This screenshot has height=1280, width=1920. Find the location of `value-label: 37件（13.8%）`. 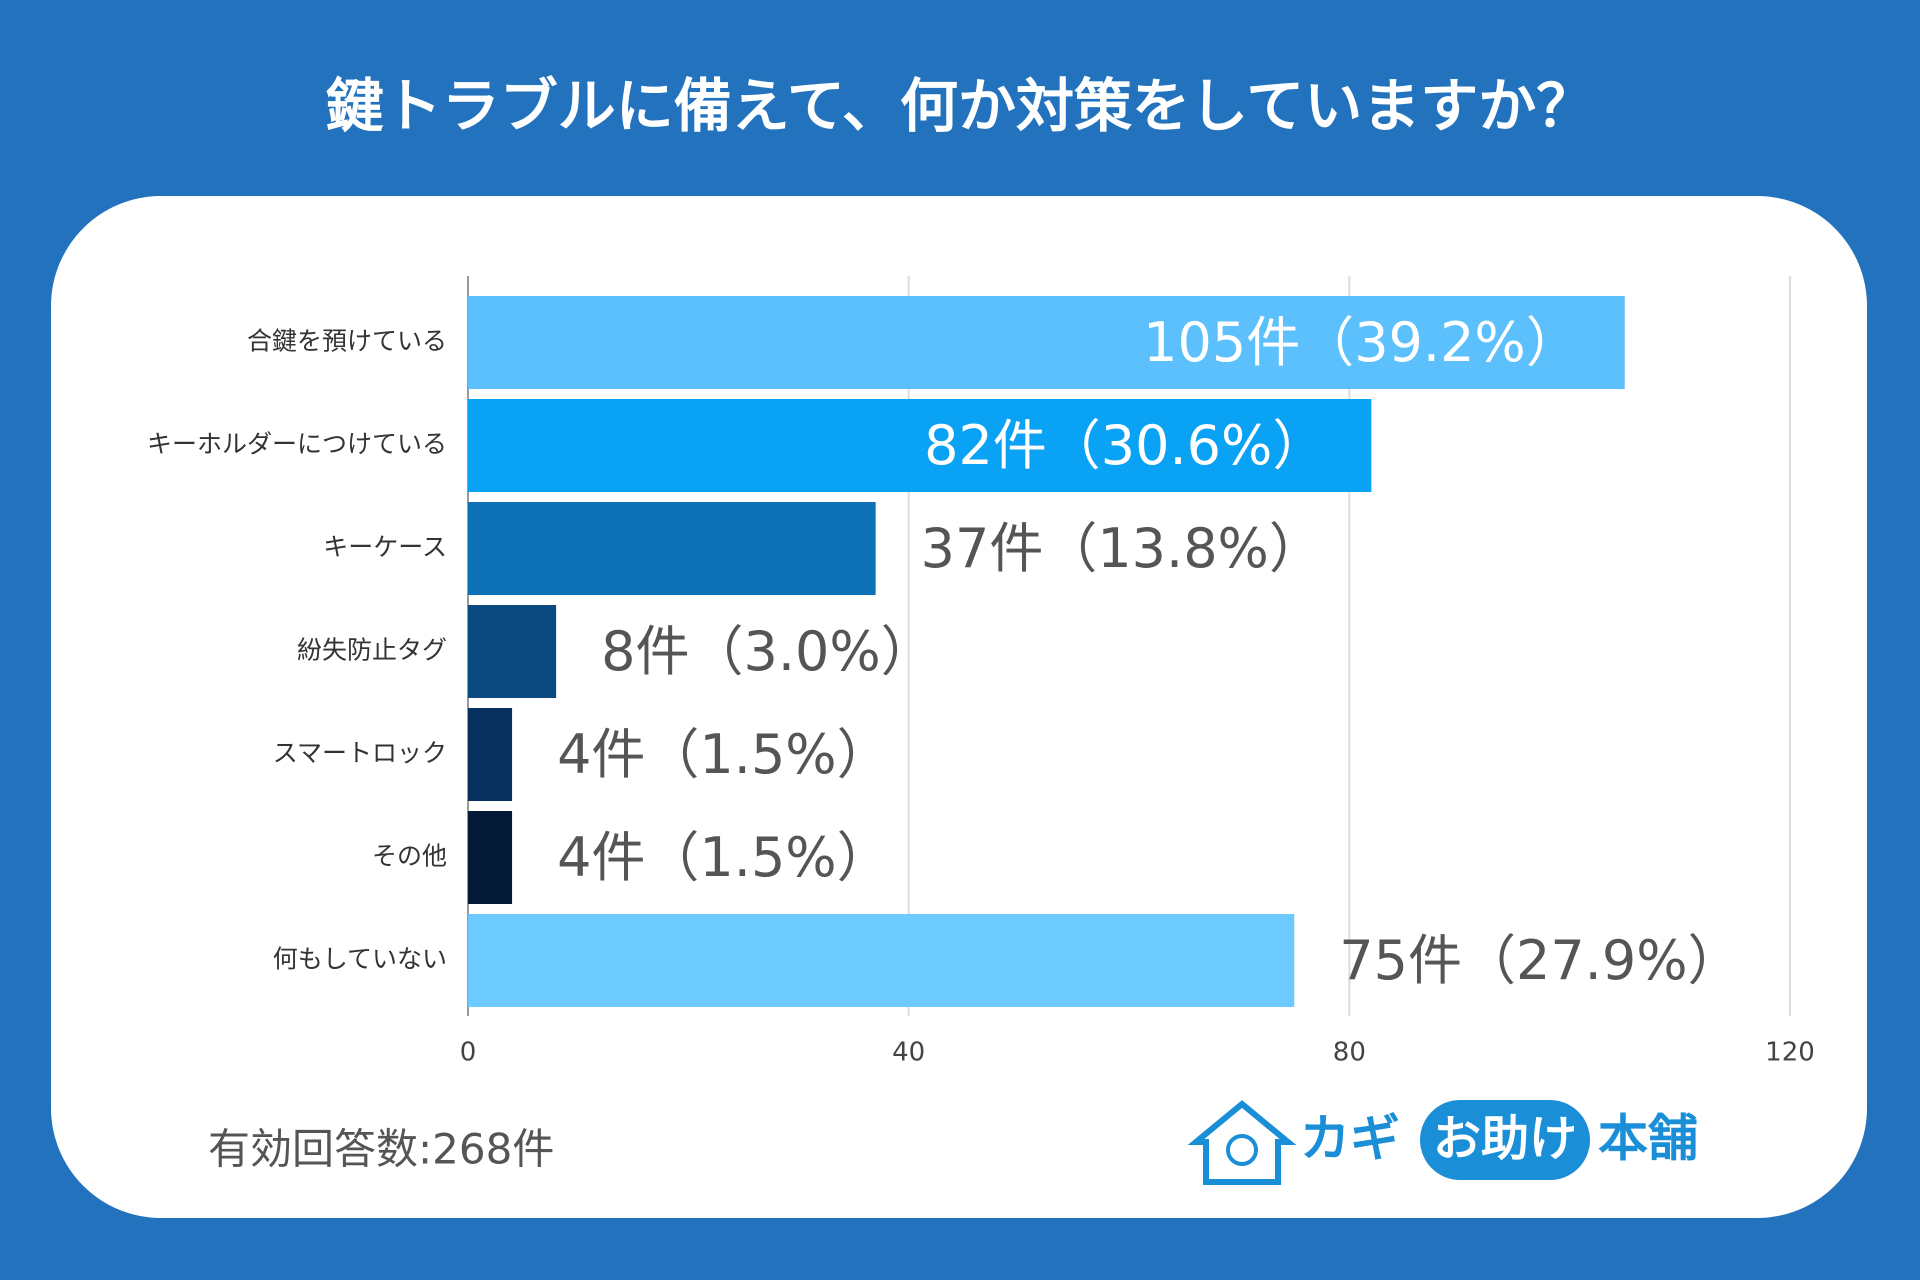

value-label: 37件（13.8%） is located at coordinates (1122, 548).